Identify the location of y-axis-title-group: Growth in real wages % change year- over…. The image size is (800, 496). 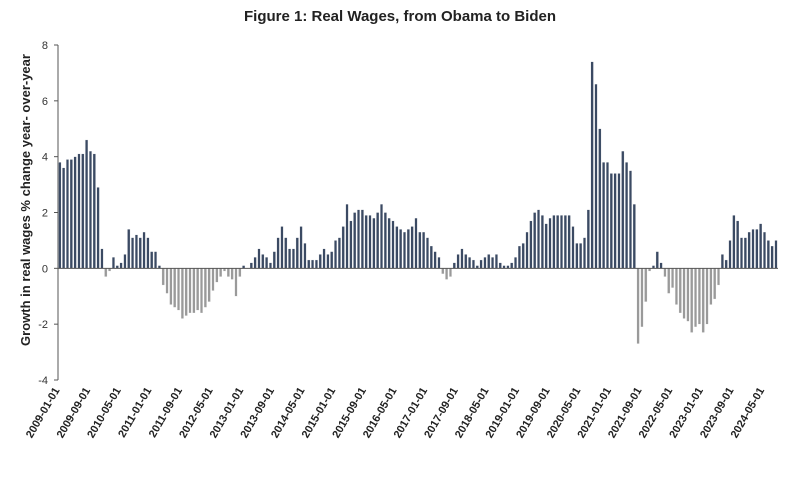
(25, 200).